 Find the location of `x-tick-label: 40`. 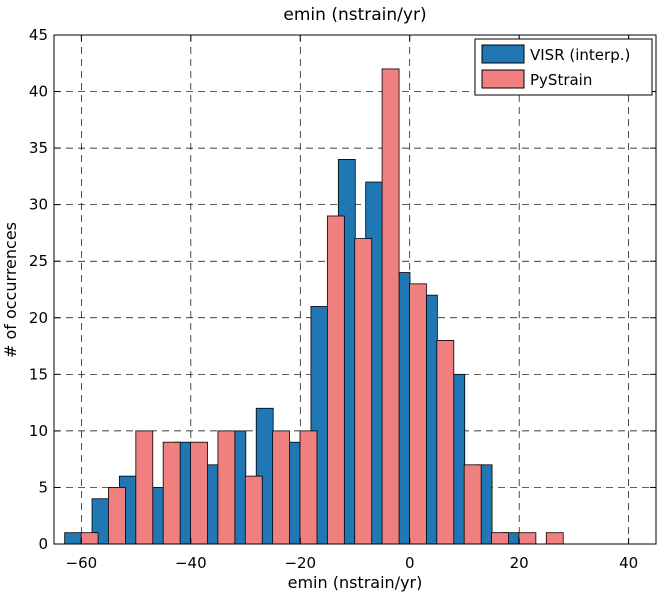

x-tick-label: 40 is located at coordinates (628, 563).